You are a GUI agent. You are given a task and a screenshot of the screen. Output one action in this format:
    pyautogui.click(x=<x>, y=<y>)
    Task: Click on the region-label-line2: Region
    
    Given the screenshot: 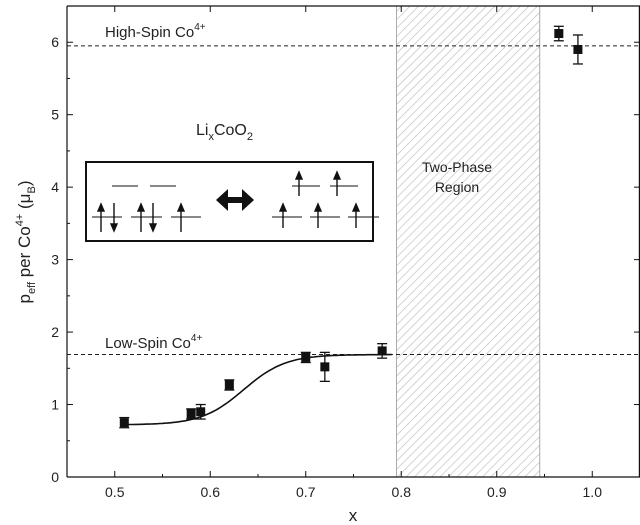 What is the action you would take?
    pyautogui.click(x=457, y=187)
    